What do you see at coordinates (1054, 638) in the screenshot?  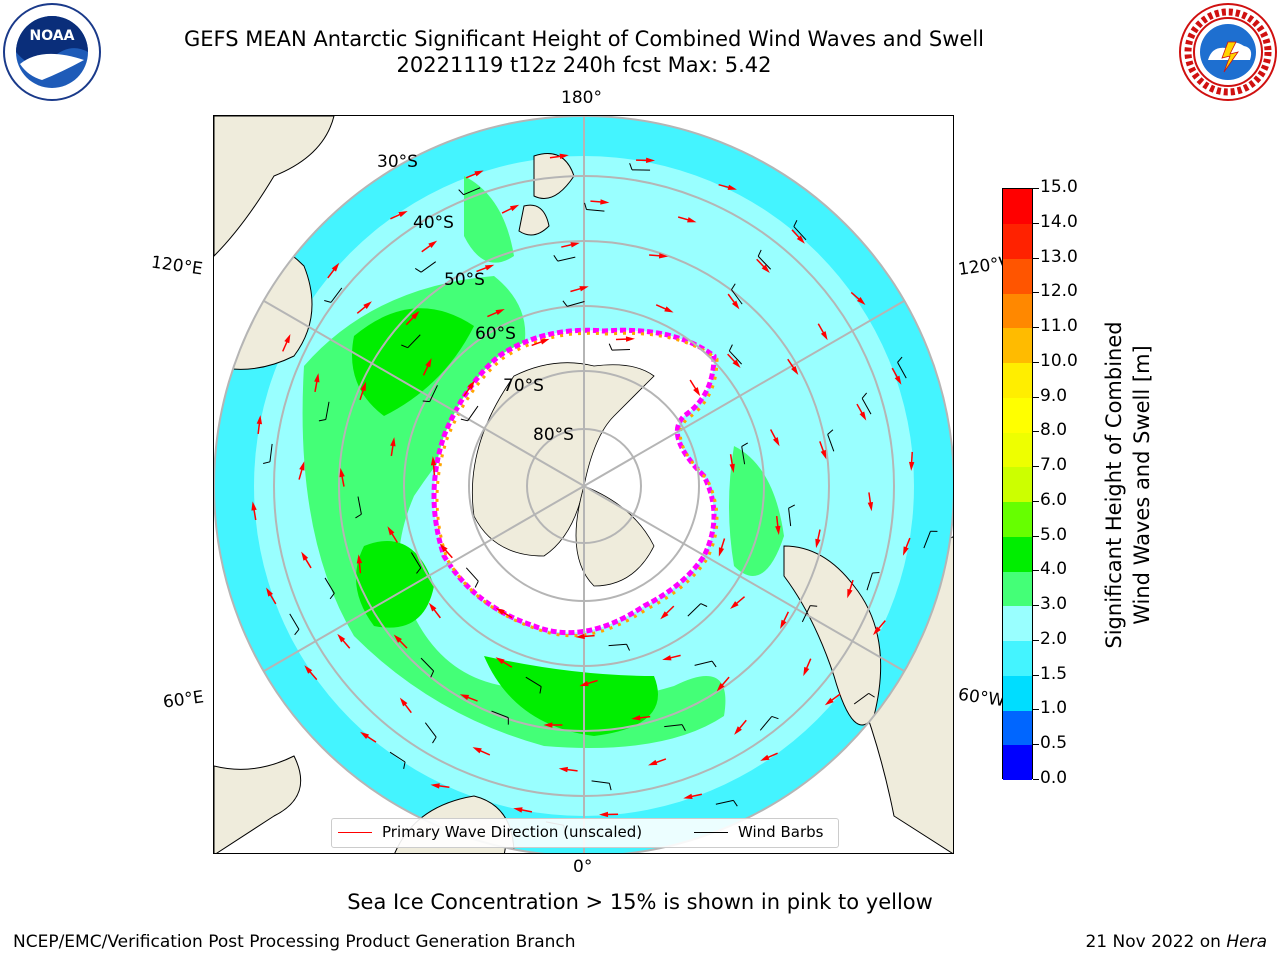 I see `colorbar-tick-label: 2.0` at bounding box center [1054, 638].